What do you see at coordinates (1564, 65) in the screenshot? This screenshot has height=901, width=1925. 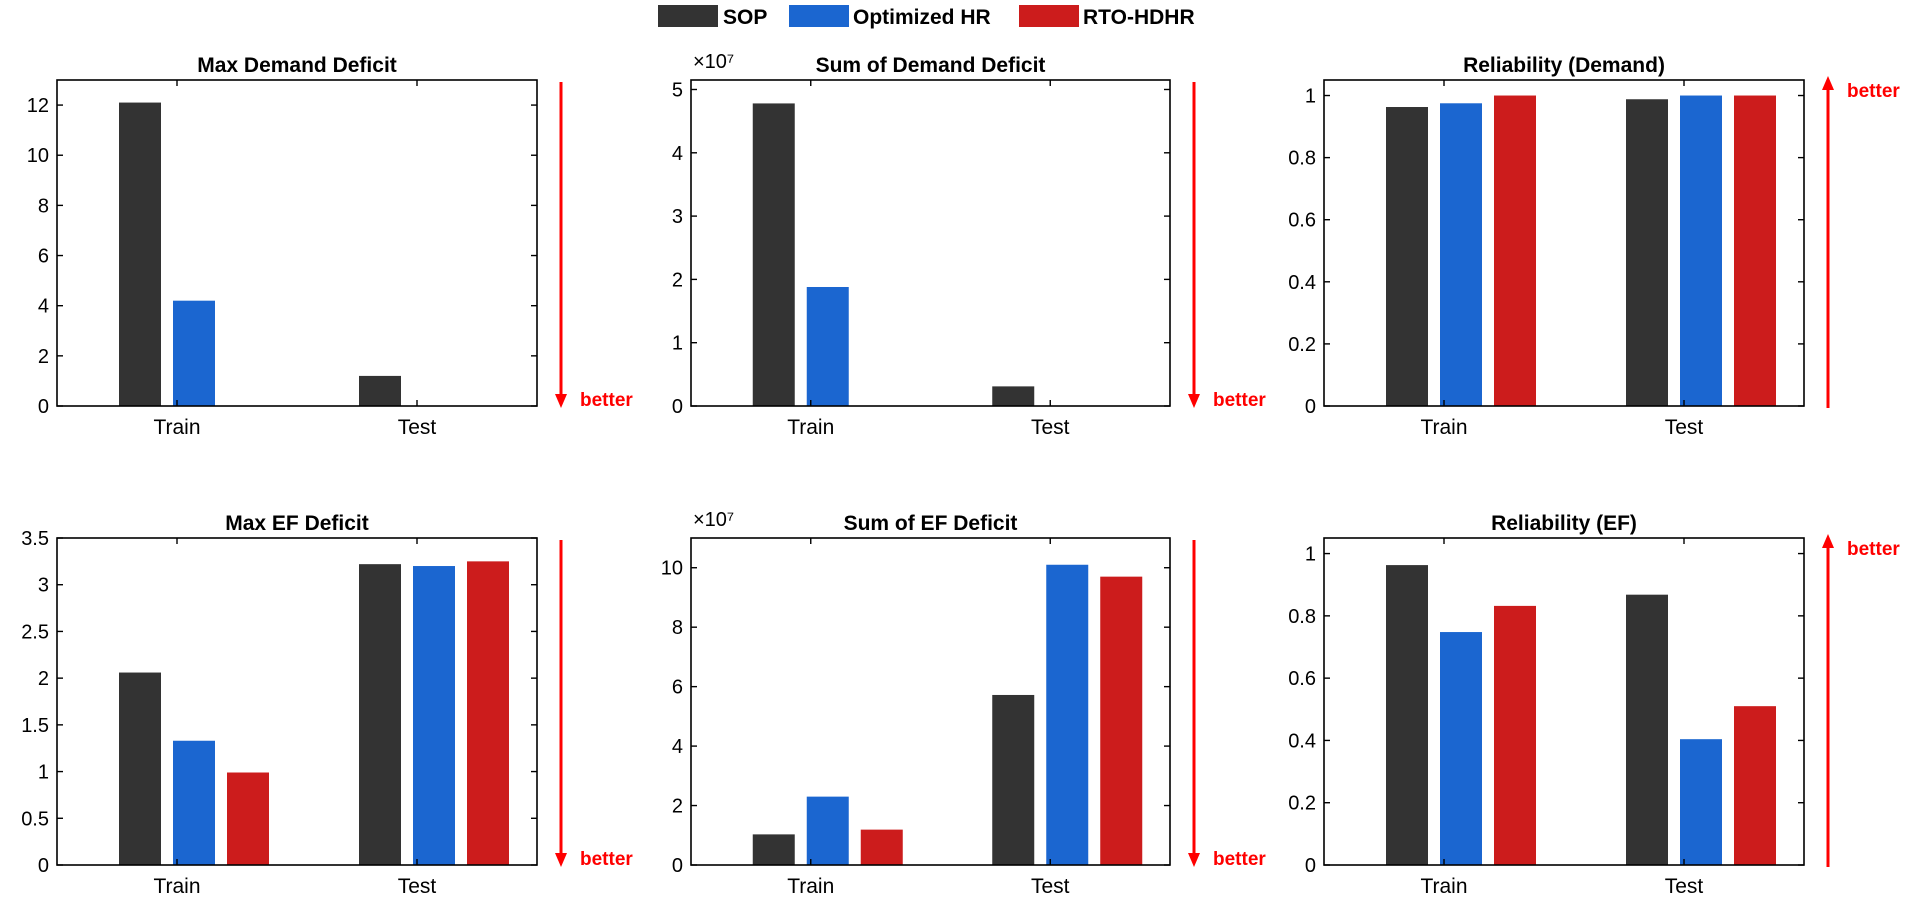 I see `chart-title: Reliability (Demand)` at bounding box center [1564, 65].